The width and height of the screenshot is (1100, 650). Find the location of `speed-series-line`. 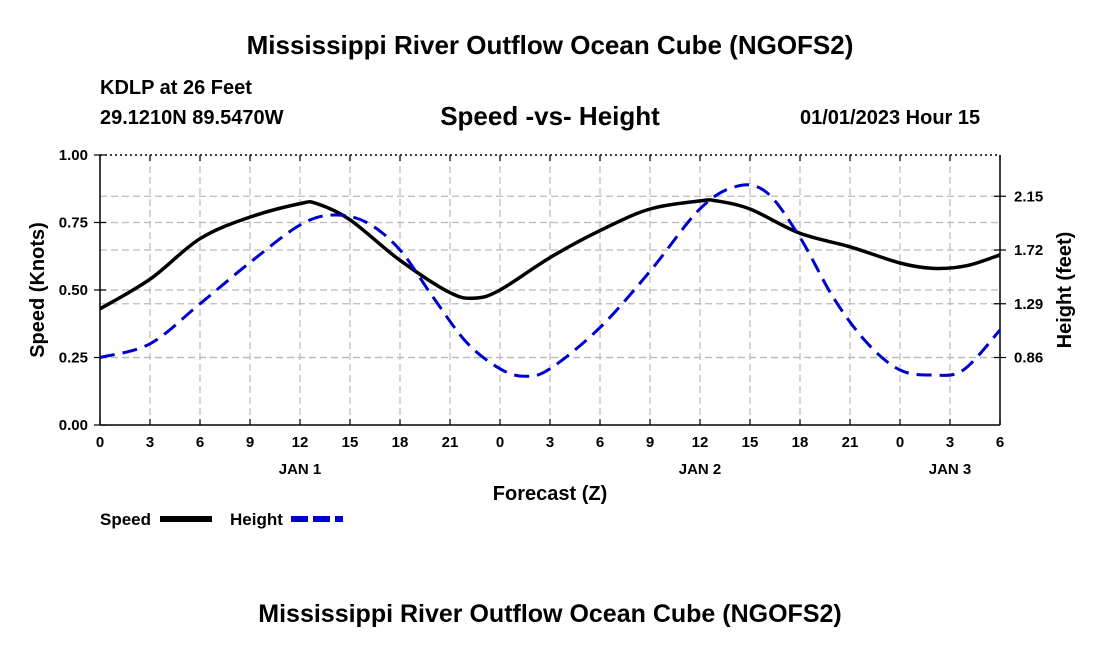

speed-series-line is located at coordinates (550, 254).